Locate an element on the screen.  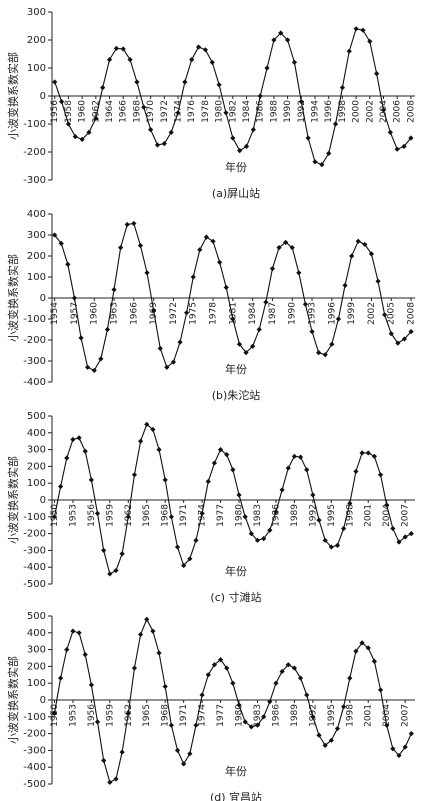
y-tick-label: -400 is located at coordinates (34, 567).